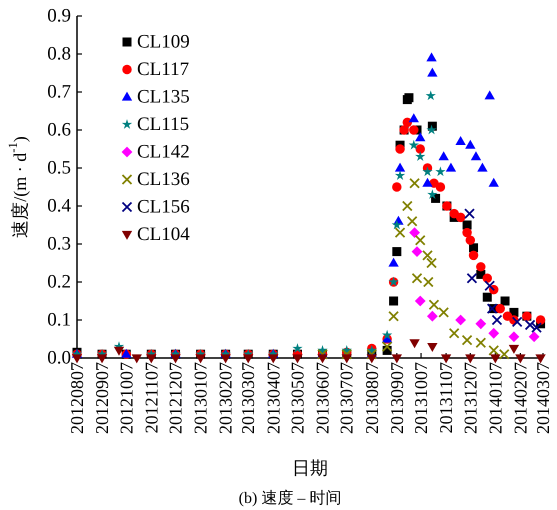 The height and width of the screenshot is (510, 557). Describe the element at coordinates (290, 498) in the screenshot. I see `text: (b) 速度 – 时间` at that location.